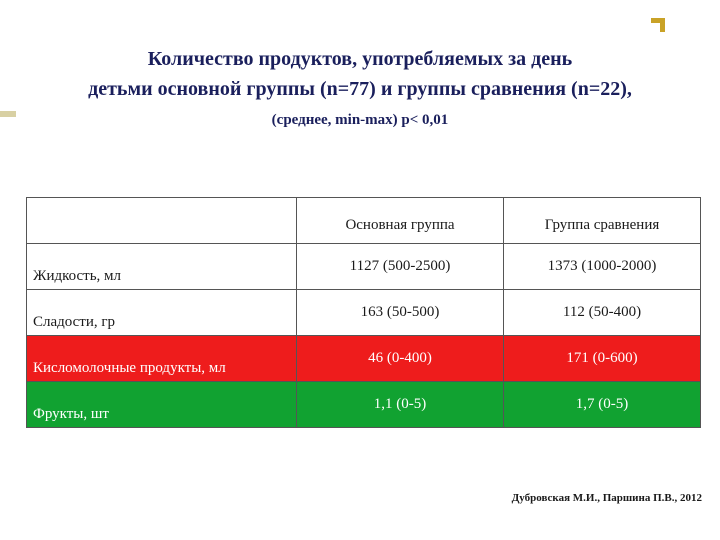 The width and height of the screenshot is (720, 540). I want to click on row-label: Кисломолочные продукты, мл, so click(161, 358).